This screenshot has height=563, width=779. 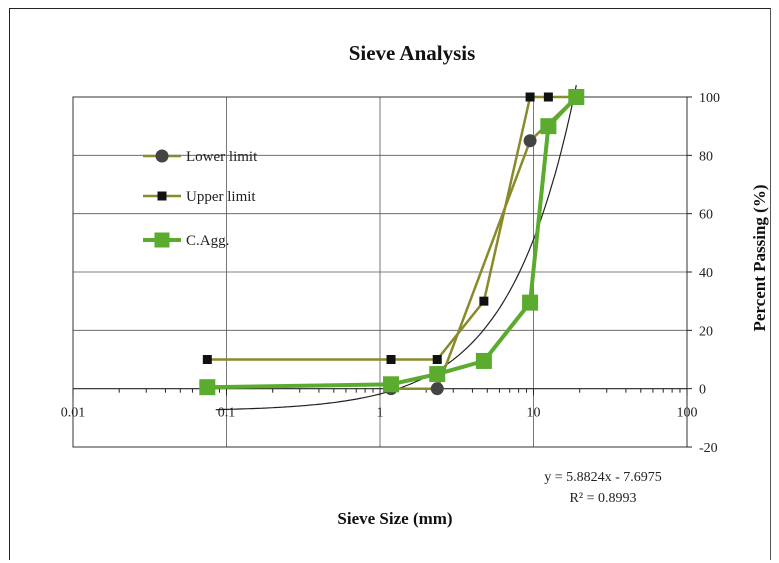 What do you see at coordinates (380, 413) in the screenshot?
I see `x-tick-label: 1` at bounding box center [380, 413].